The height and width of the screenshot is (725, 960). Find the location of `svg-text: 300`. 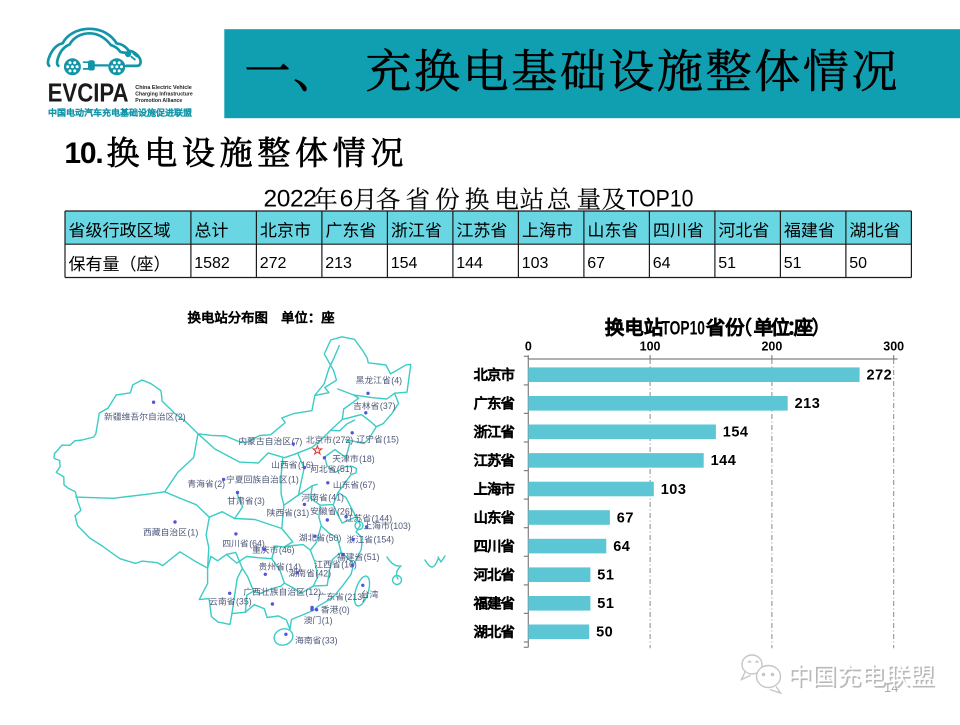

svg-text: 300 is located at coordinates (893, 347).